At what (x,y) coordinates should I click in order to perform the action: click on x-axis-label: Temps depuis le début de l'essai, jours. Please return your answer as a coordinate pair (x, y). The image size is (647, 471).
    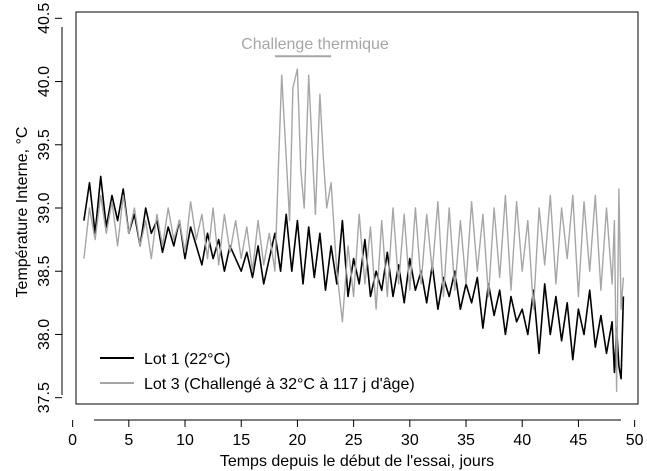
    Looking at the image, I should click on (357, 461).